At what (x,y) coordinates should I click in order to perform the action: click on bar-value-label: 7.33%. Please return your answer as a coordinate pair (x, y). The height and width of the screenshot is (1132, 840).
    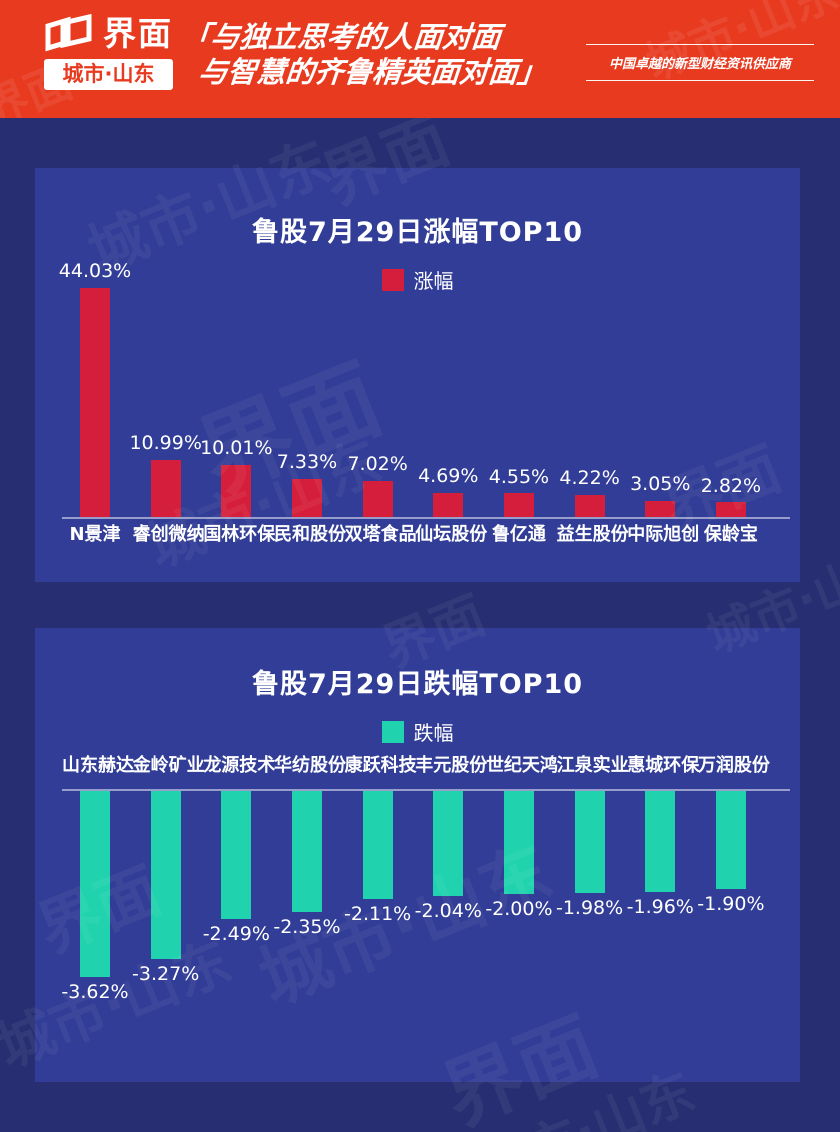
    Looking at the image, I should click on (307, 462).